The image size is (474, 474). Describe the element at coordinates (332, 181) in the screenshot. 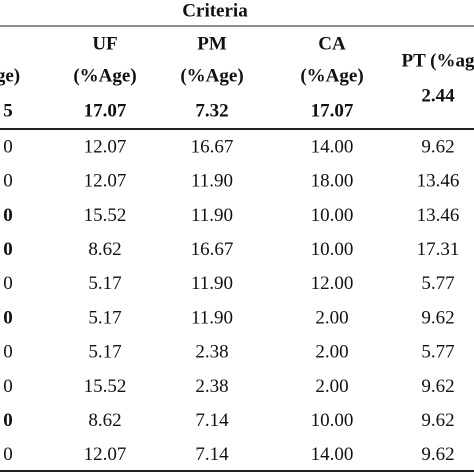

I see `table-cell: 18.00` at that location.